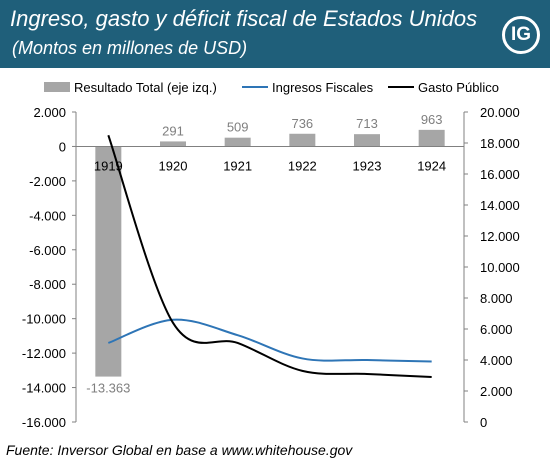  Describe the element at coordinates (431, 165) in the screenshot. I see `x-tick-label: 1924` at that location.